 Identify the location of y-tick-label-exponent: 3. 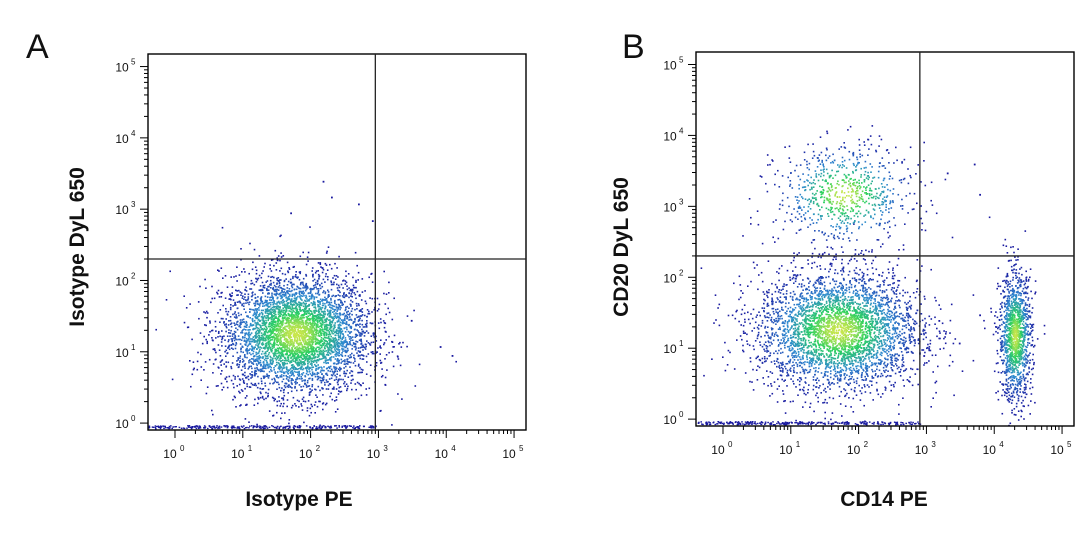
(133, 204).